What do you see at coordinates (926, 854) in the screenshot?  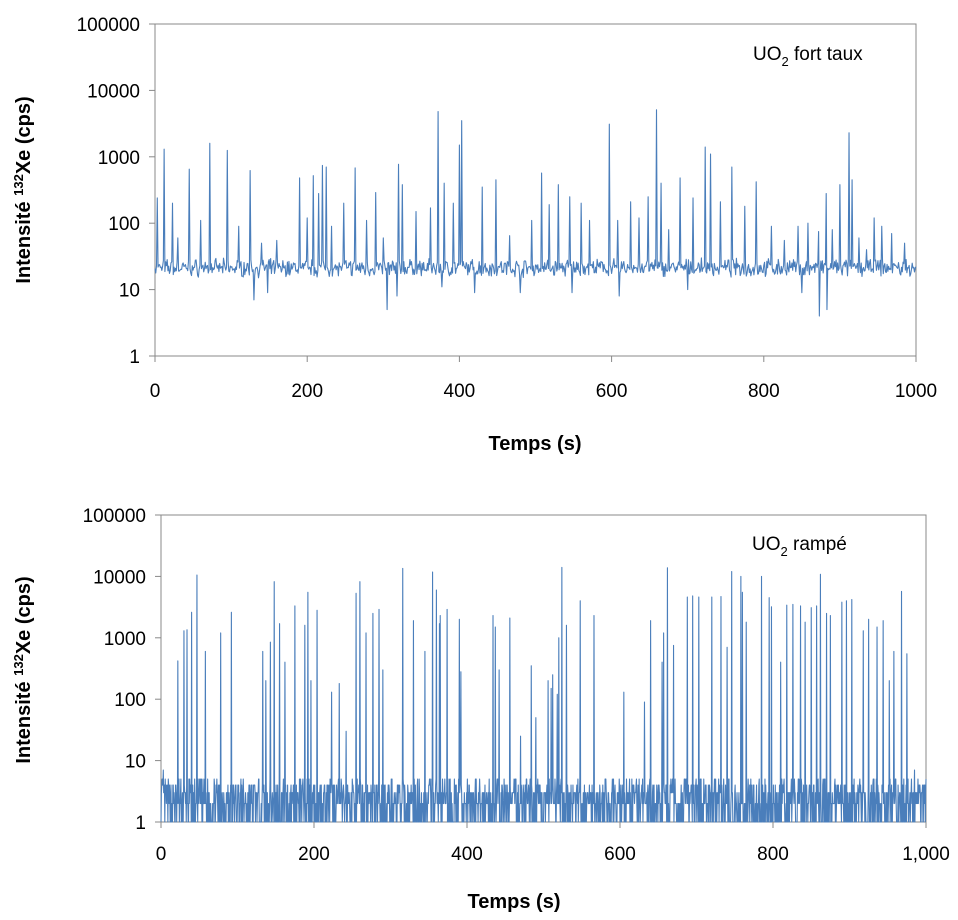 I see `x-tick-label: 1,000` at bounding box center [926, 854].